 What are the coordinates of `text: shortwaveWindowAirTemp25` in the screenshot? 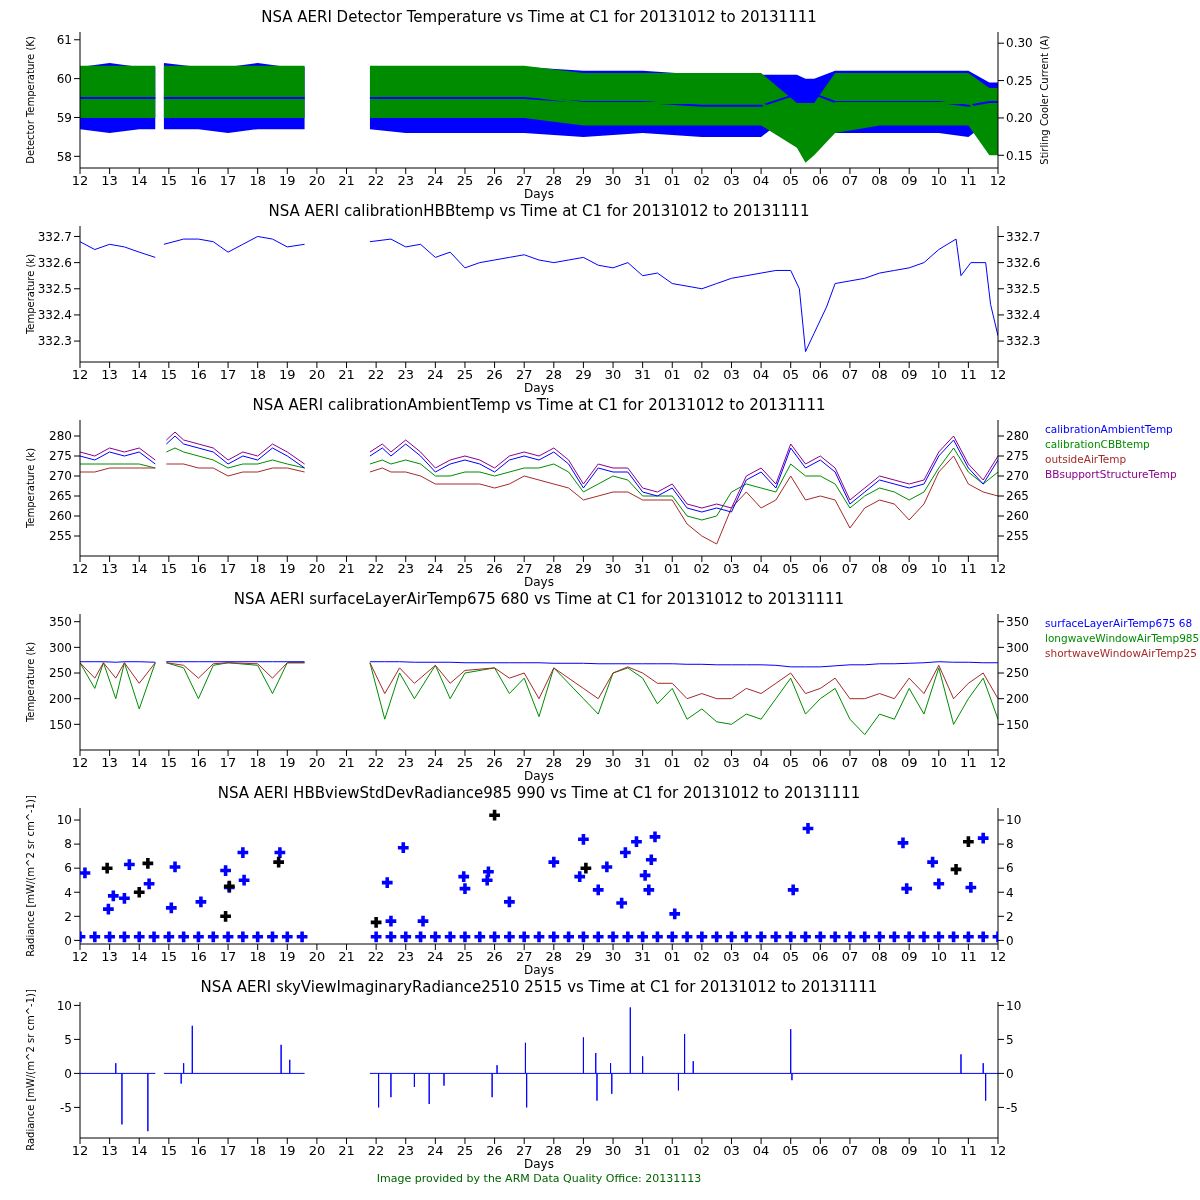 It's located at (1121, 653).